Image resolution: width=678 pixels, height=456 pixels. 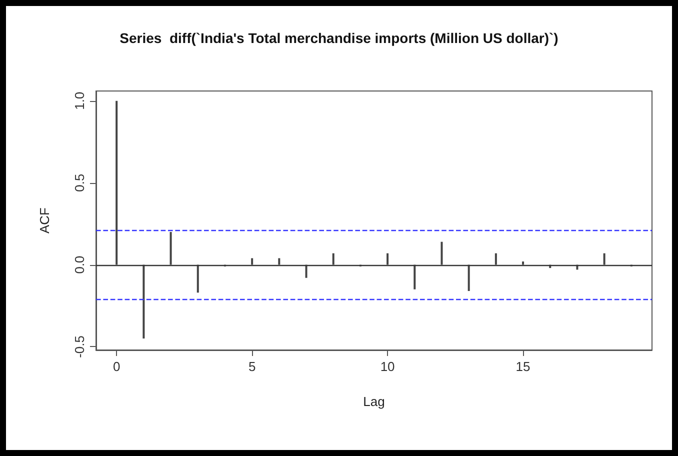 What do you see at coordinates (79, 265) in the screenshot?
I see `y-tick-label: 0.0` at bounding box center [79, 265].